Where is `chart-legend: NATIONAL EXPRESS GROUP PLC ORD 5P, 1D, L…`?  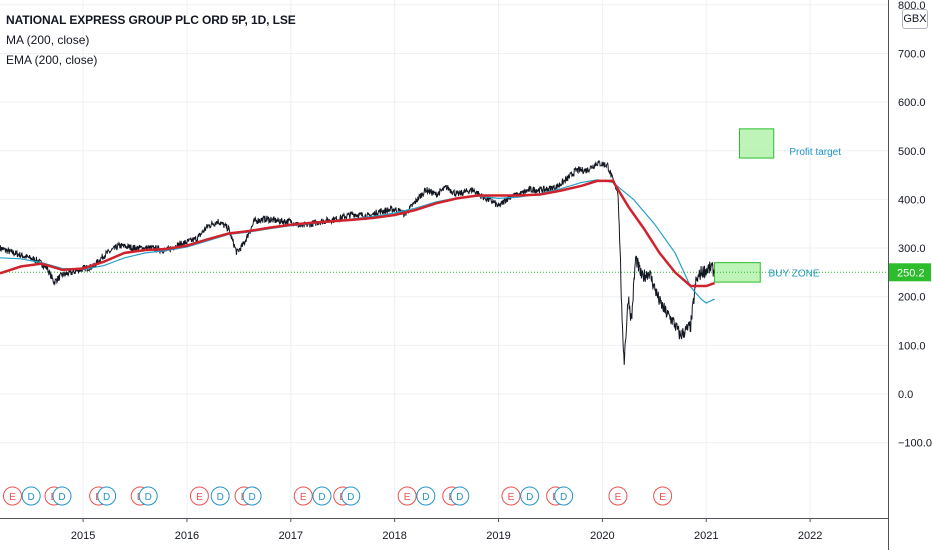 chart-legend: NATIONAL EXPRESS GROUP PLC ORD 5P, 1D, L… is located at coordinates (151, 40).